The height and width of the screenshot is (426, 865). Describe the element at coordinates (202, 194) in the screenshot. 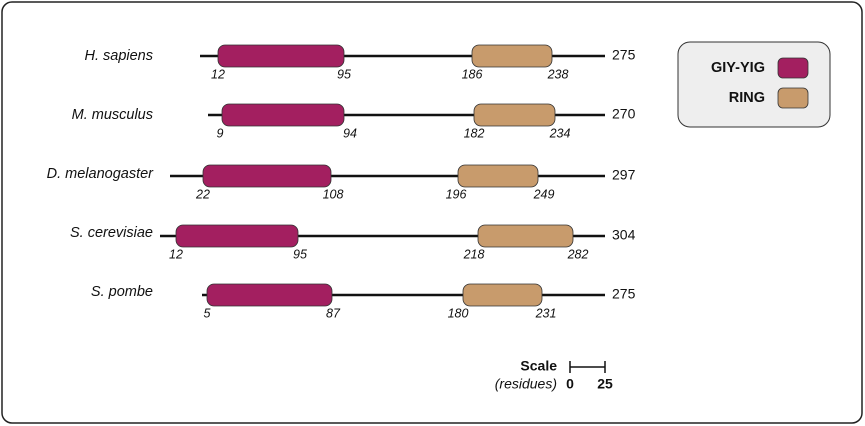

I see `domain-start: 22` at that location.